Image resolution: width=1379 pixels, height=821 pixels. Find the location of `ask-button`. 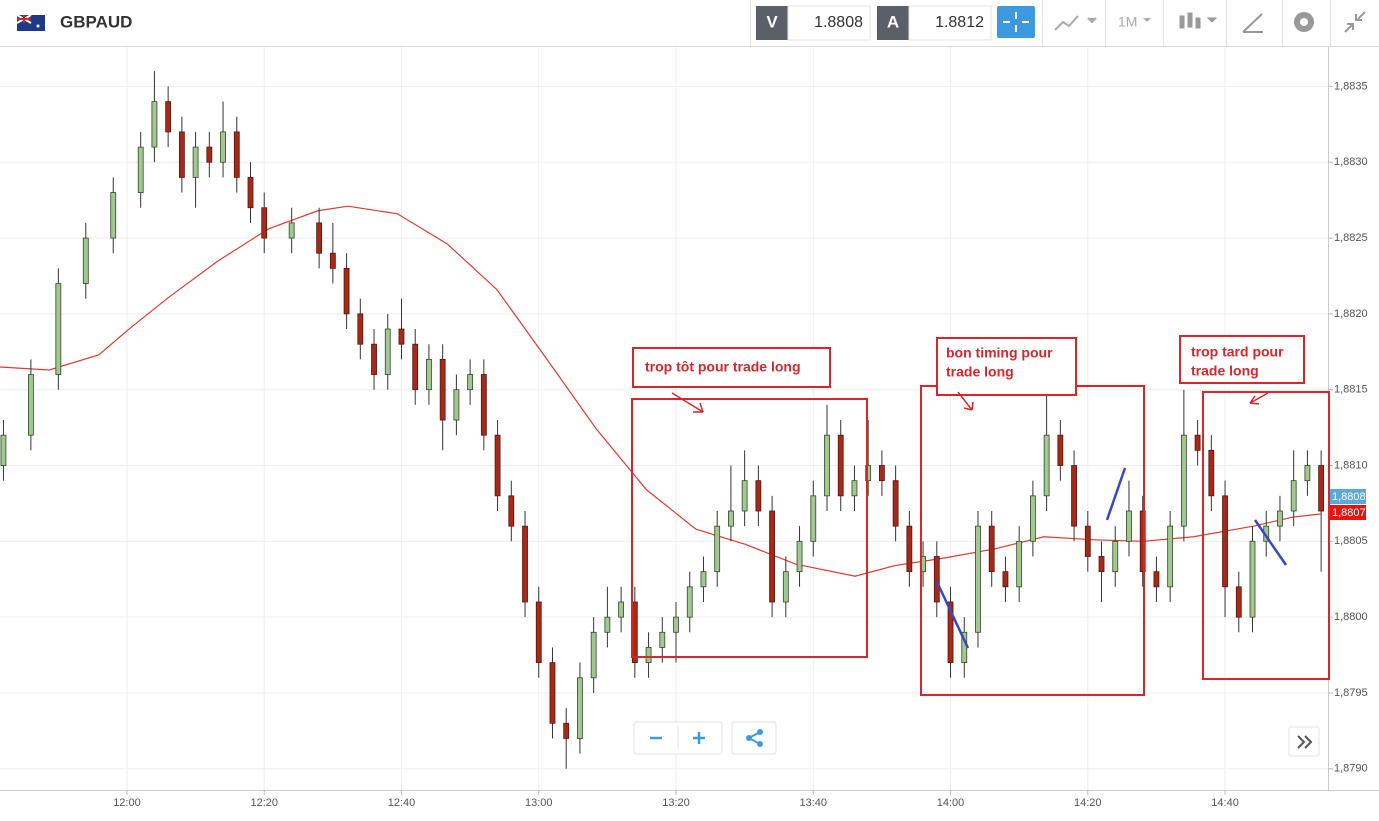

ask-button is located at coordinates (893, 23).